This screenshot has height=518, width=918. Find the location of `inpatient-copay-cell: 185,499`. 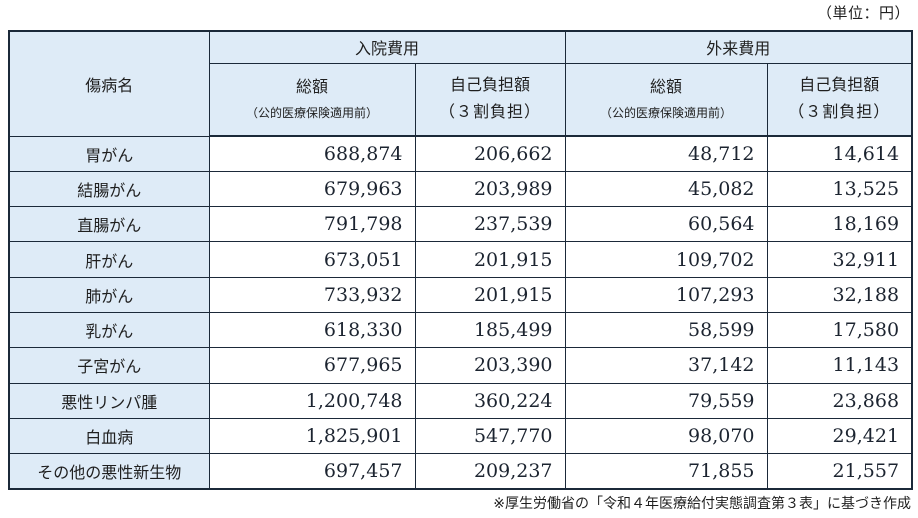

inpatient-copay-cell: 185,499 is located at coordinates (490, 330).